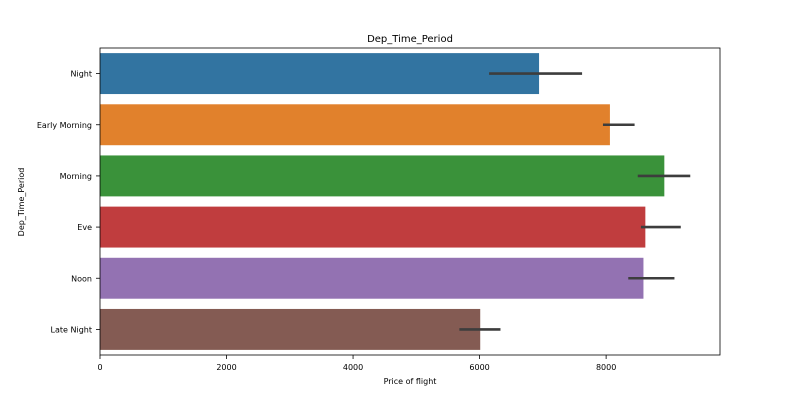 This screenshot has width=800, height=400. Describe the element at coordinates (606, 367) in the screenshot. I see `x-tick-label: 8000` at that location.